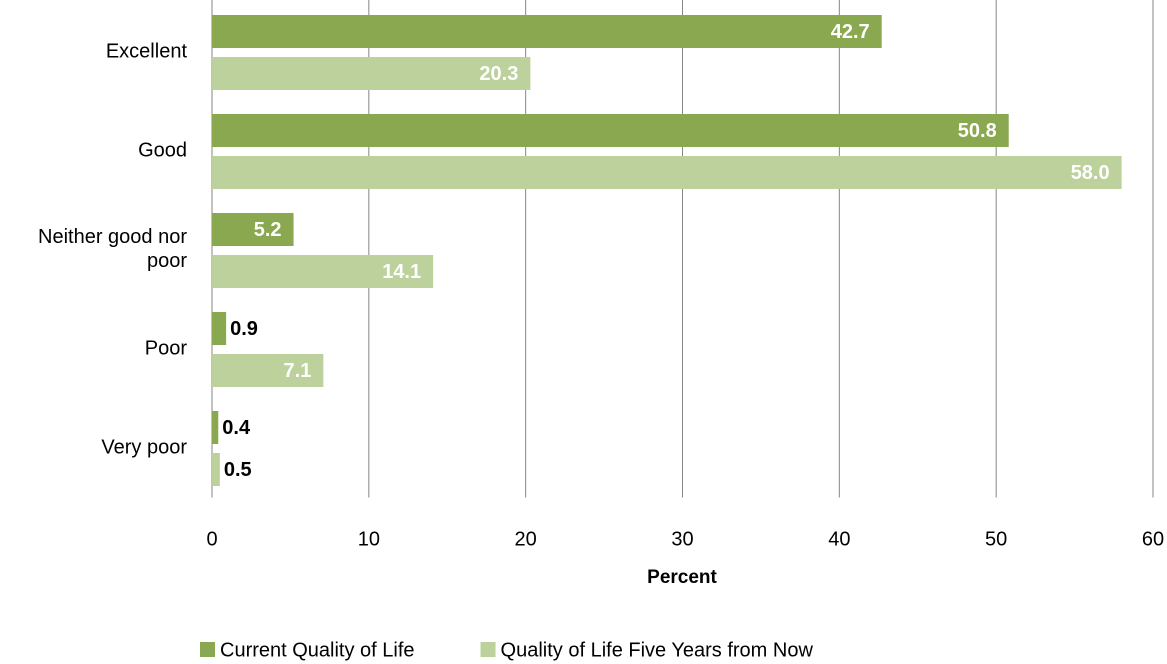  Describe the element at coordinates (850, 32) in the screenshot. I see `data-label: 42.7` at that location.